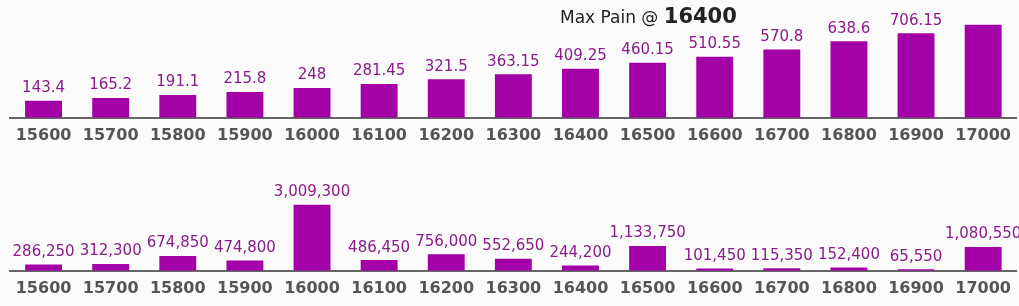  I want to click on data-label: 248, so click(312, 74).